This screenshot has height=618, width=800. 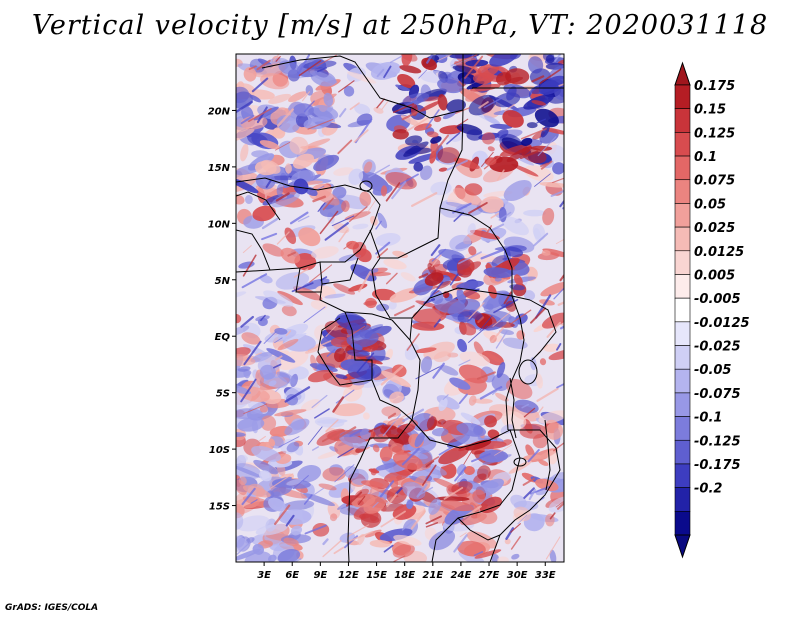 I want to click on y-tick-label: EQ, so click(x=223, y=337).